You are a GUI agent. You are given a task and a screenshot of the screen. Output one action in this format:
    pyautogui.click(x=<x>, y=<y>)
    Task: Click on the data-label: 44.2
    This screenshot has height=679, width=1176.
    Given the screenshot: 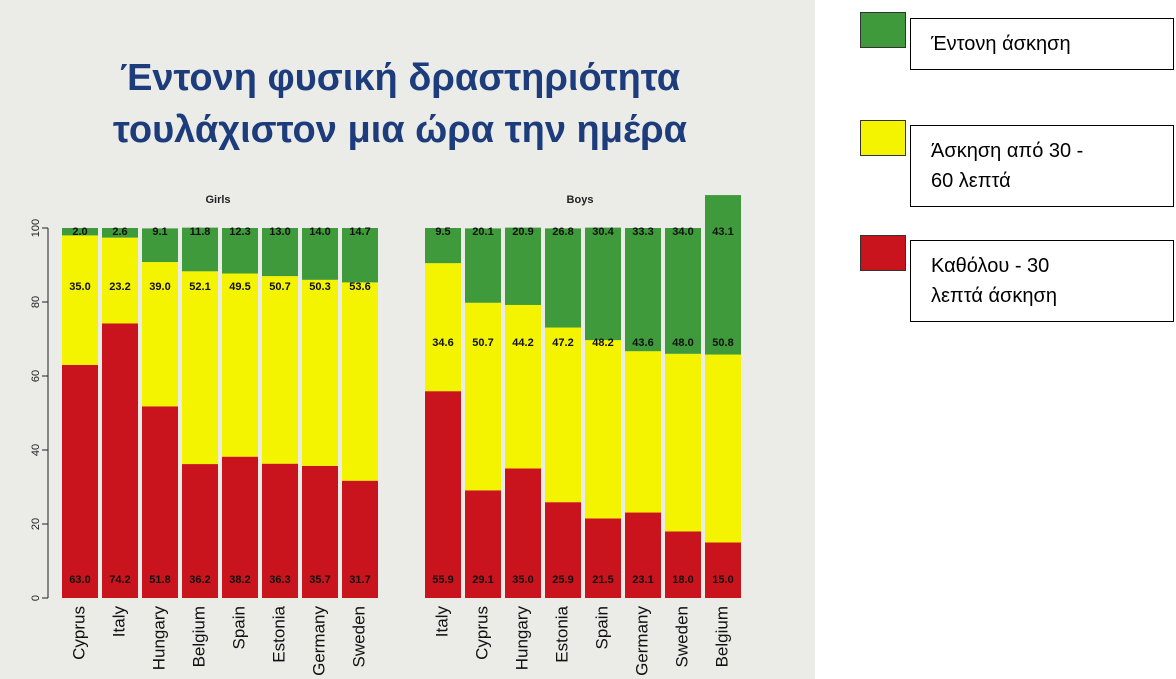 What is the action you would take?
    pyautogui.click(x=522, y=343)
    